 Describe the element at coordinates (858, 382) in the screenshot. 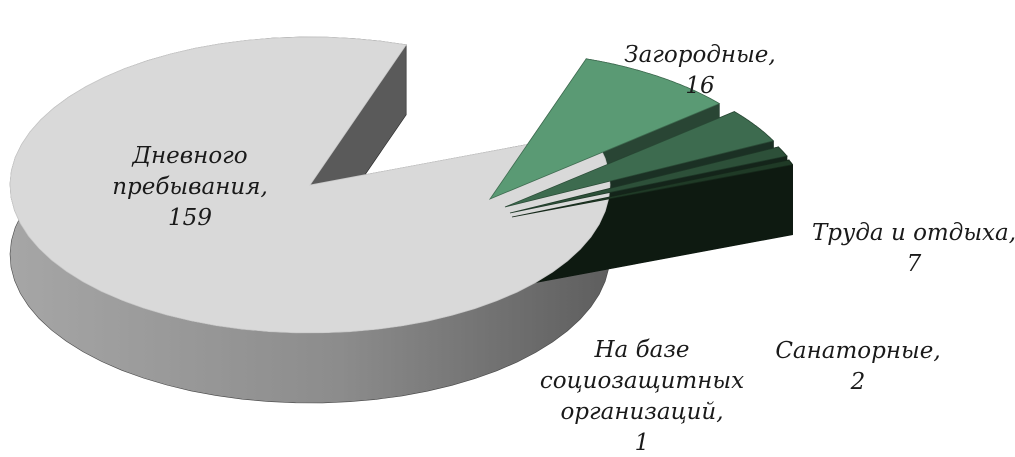

I see `slice-label-line: 2` at that location.